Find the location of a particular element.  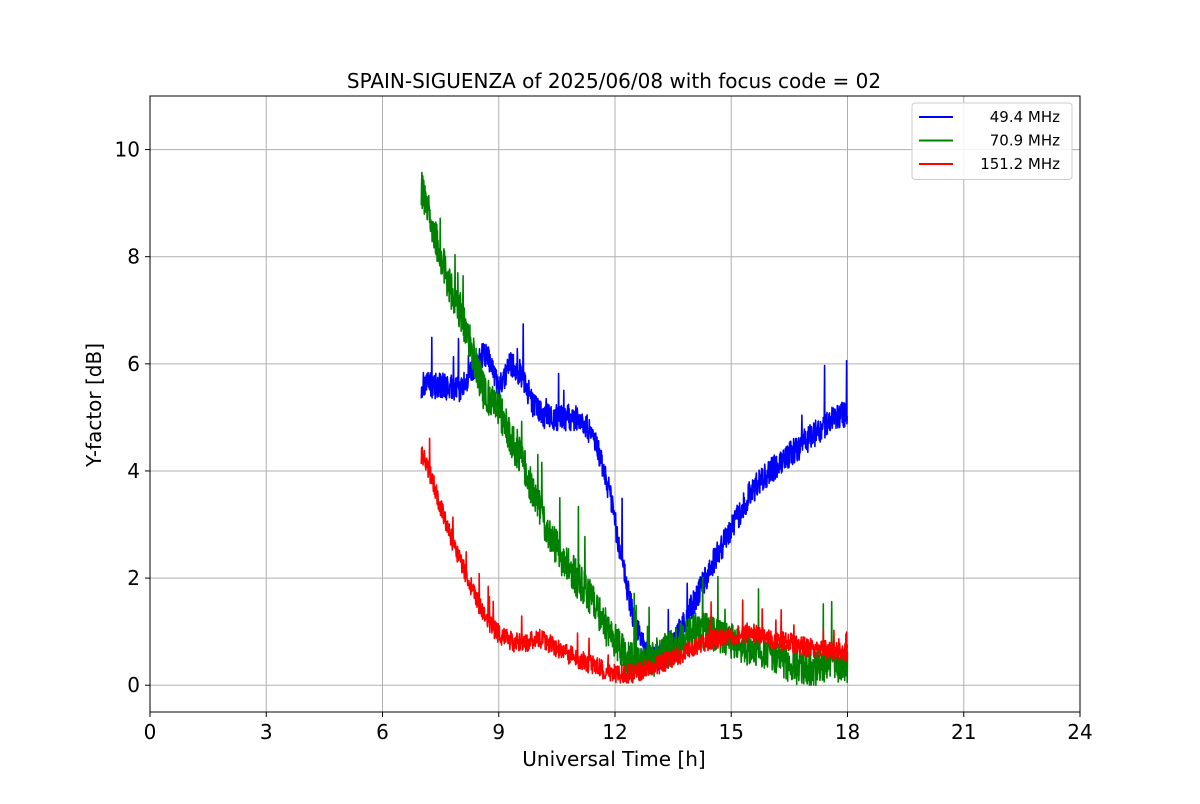

legend-entry-label: 70.9 MHz is located at coordinates (1025, 141).